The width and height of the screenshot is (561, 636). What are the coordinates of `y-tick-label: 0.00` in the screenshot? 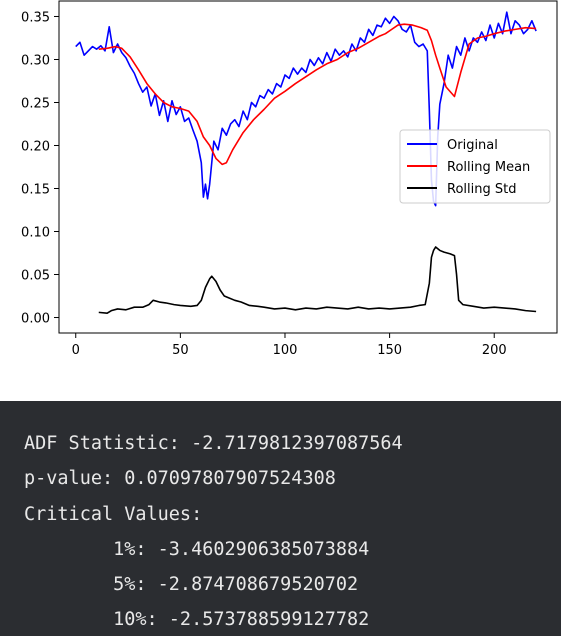 It's located at (35, 319).